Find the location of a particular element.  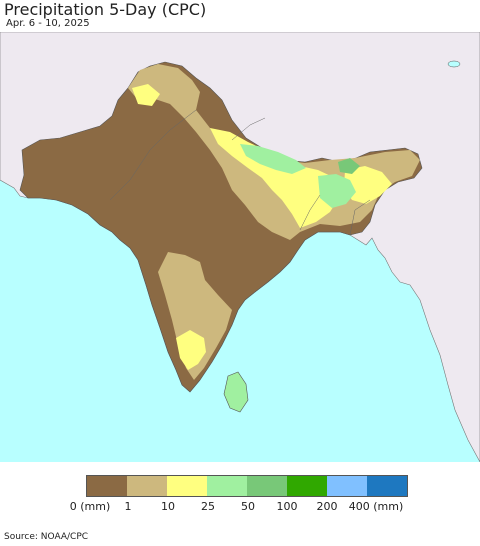

region-1mm-south is located at coordinates (195, 316).